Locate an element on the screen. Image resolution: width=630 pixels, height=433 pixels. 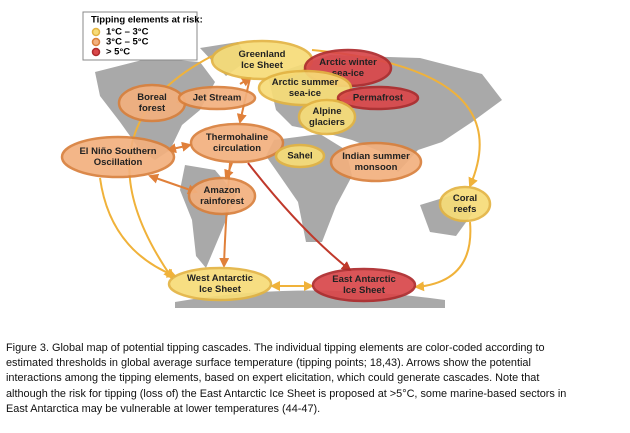
node-label: Greenland is located at coordinates (262, 54).